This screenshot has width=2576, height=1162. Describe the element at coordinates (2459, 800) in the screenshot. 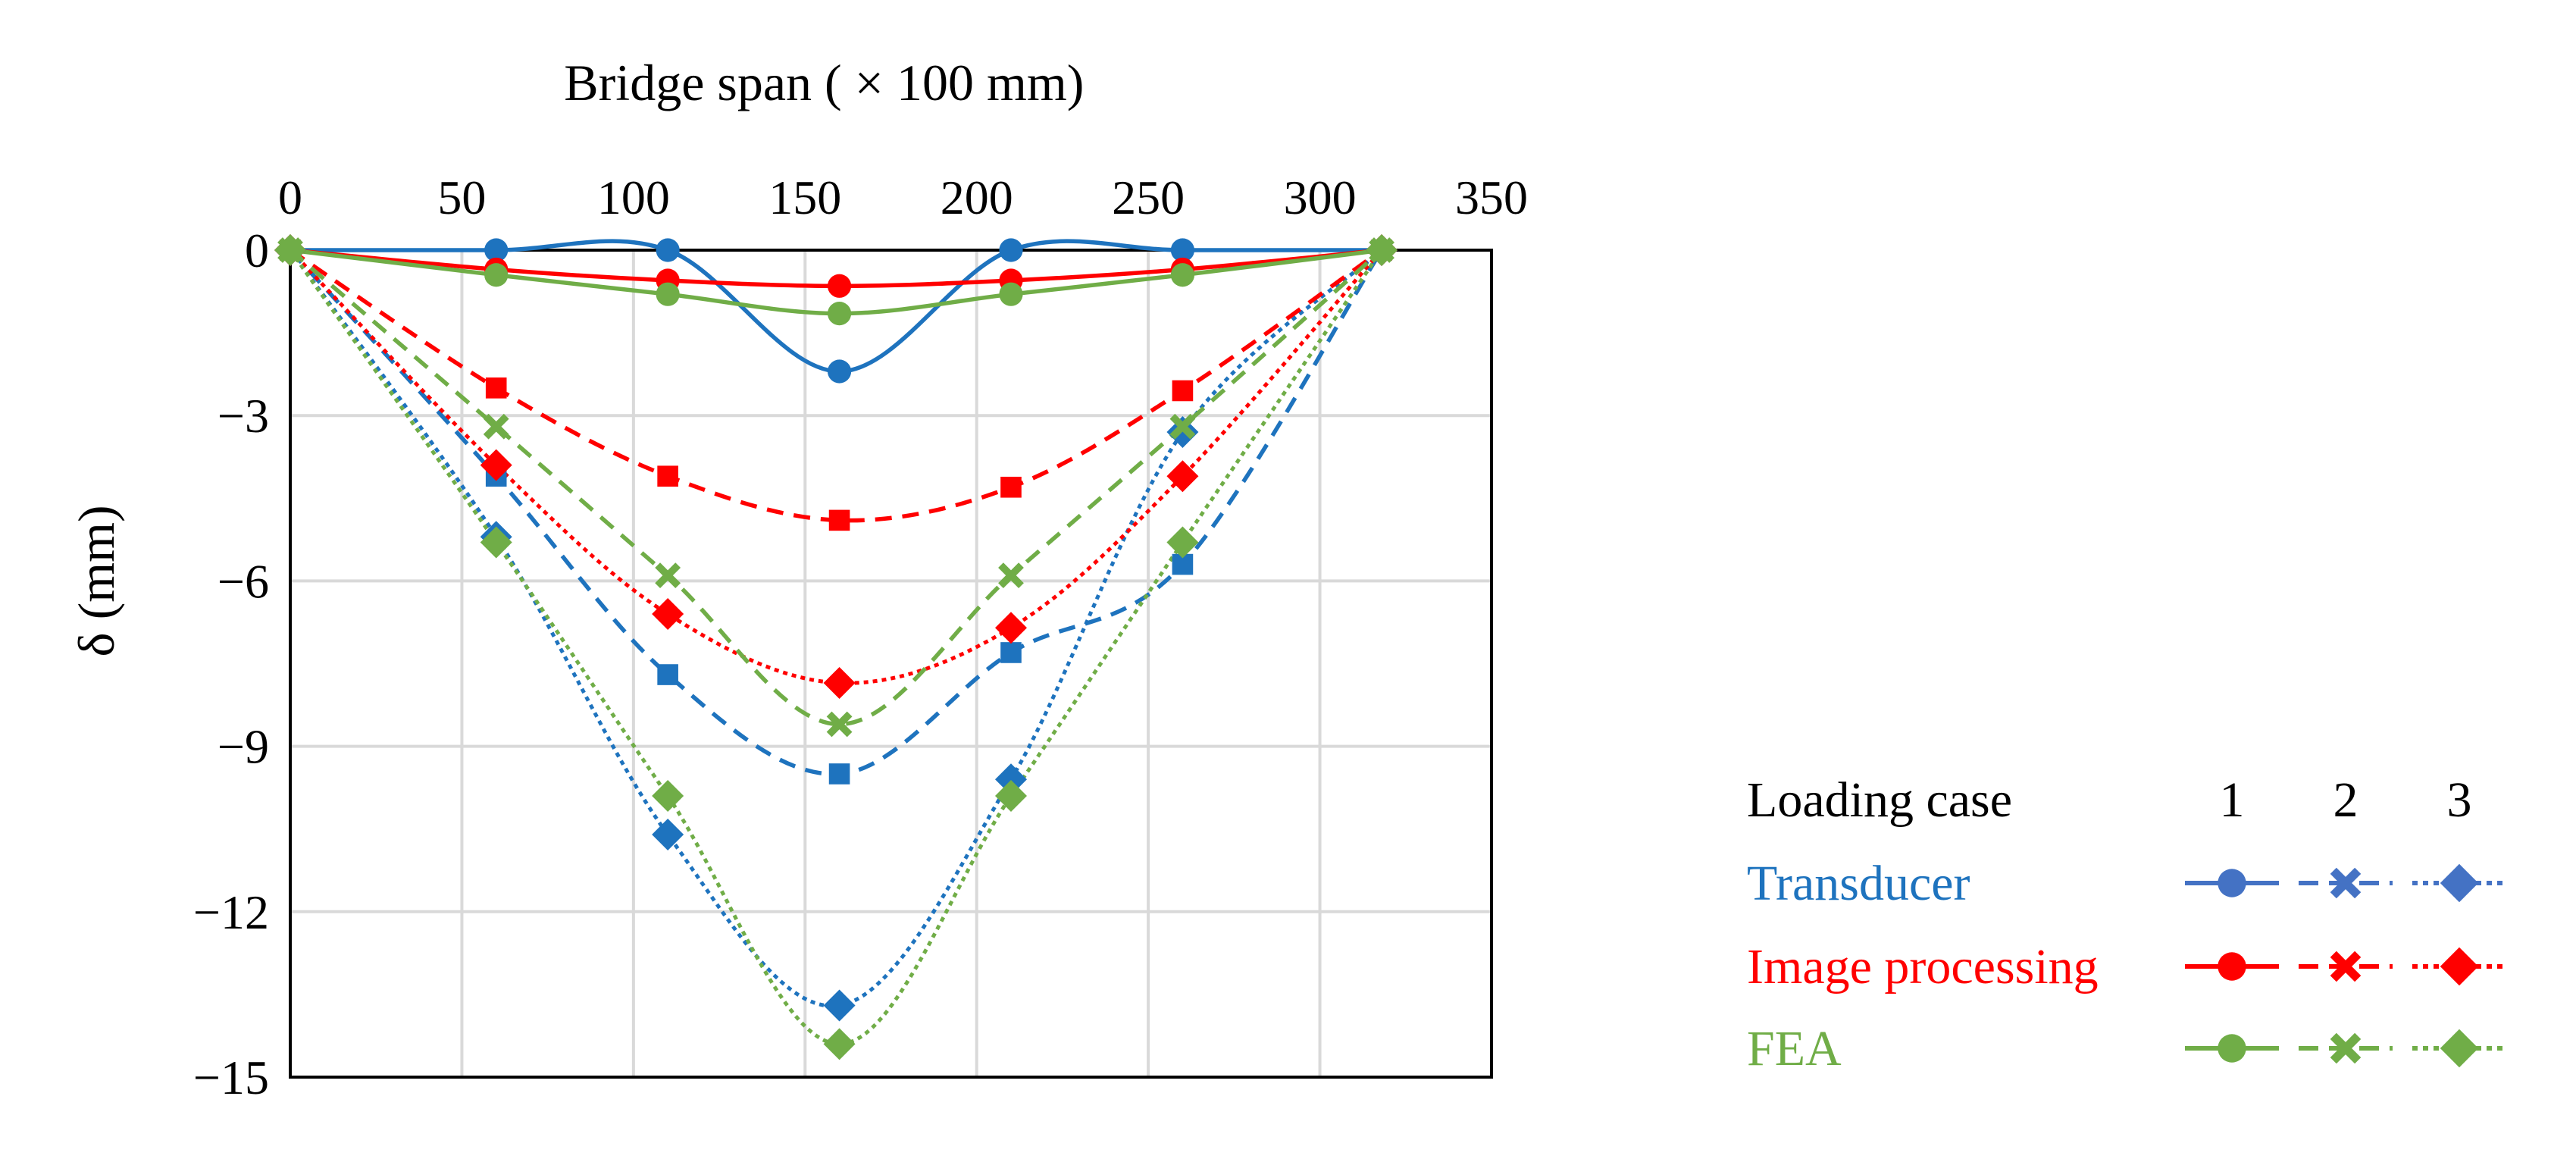

I see `legend-case-label: 3` at that location.